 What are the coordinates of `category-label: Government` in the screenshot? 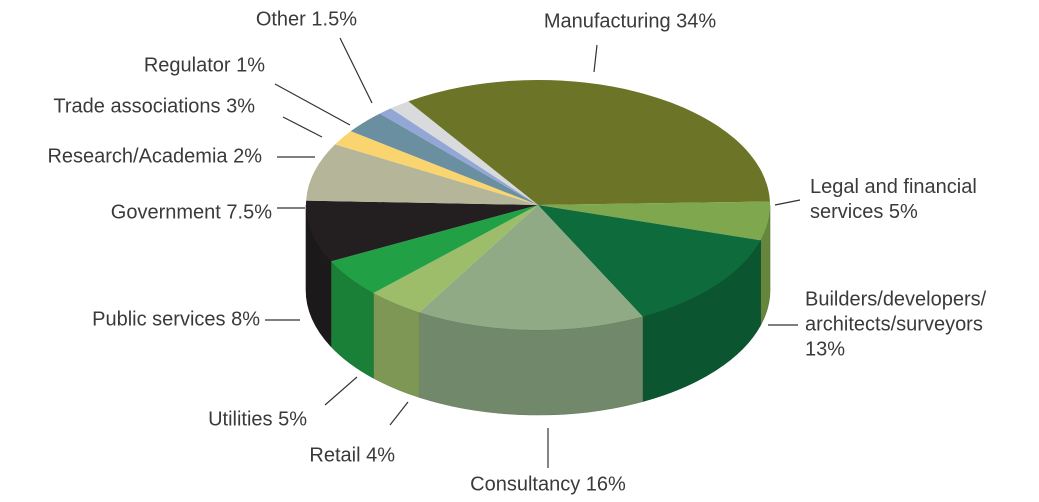 It's located at (165, 212).